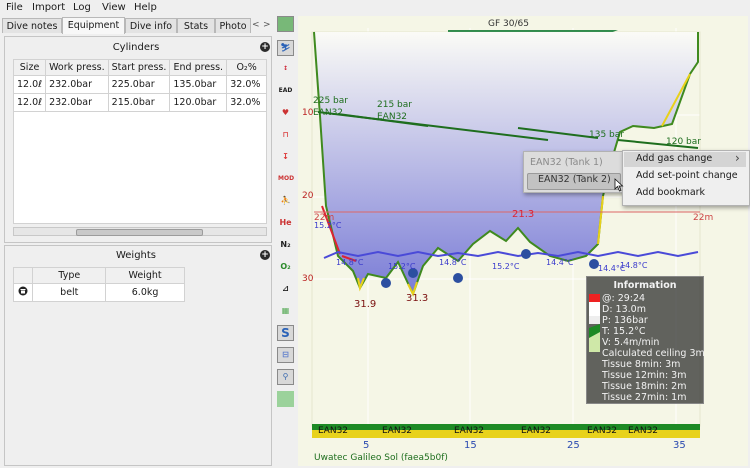  I want to click on trash-icon, so click(23, 291).